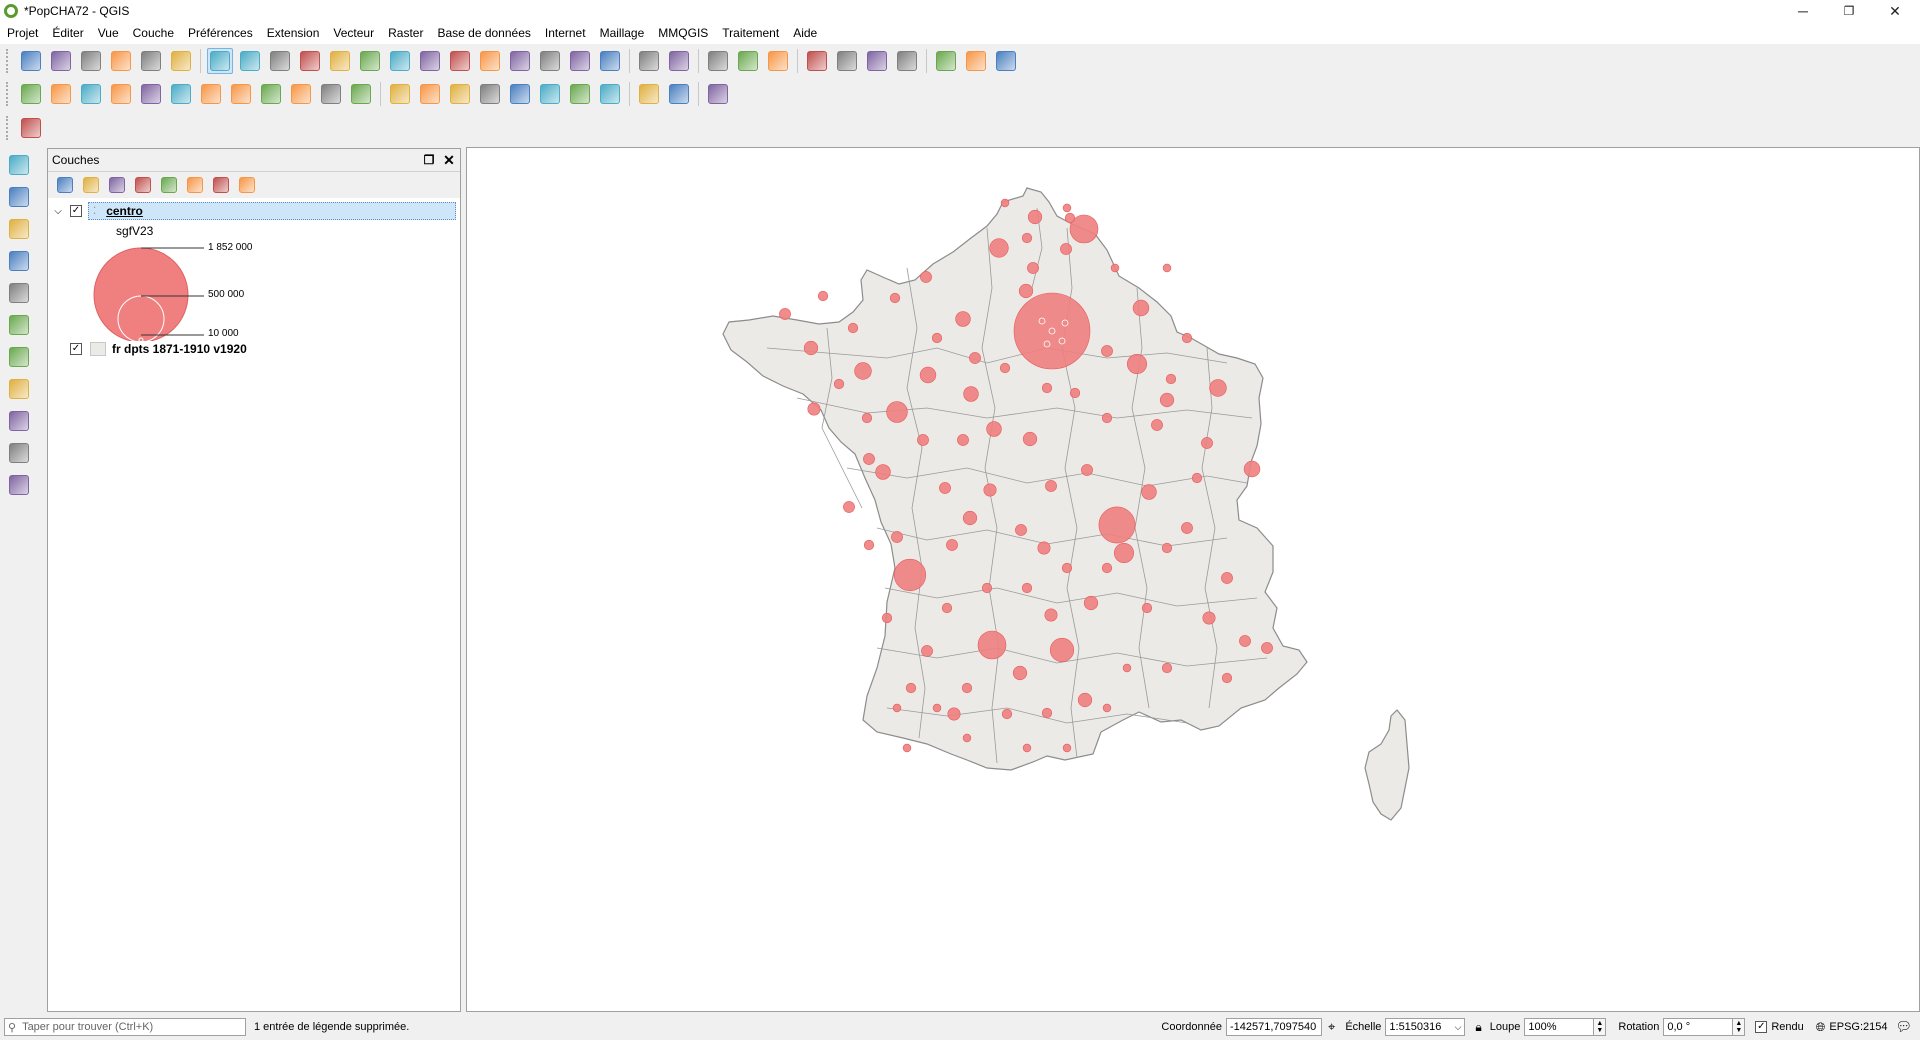 Image resolution: width=1920 pixels, height=1040 pixels. I want to click on new-map-view-button, so click(520, 61).